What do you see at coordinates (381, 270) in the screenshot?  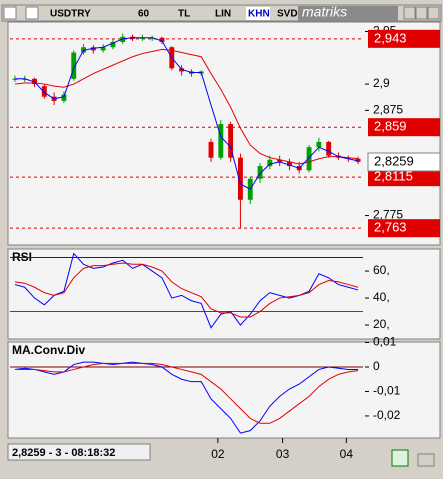 I see `y-tick-label: 60,` at bounding box center [381, 270].